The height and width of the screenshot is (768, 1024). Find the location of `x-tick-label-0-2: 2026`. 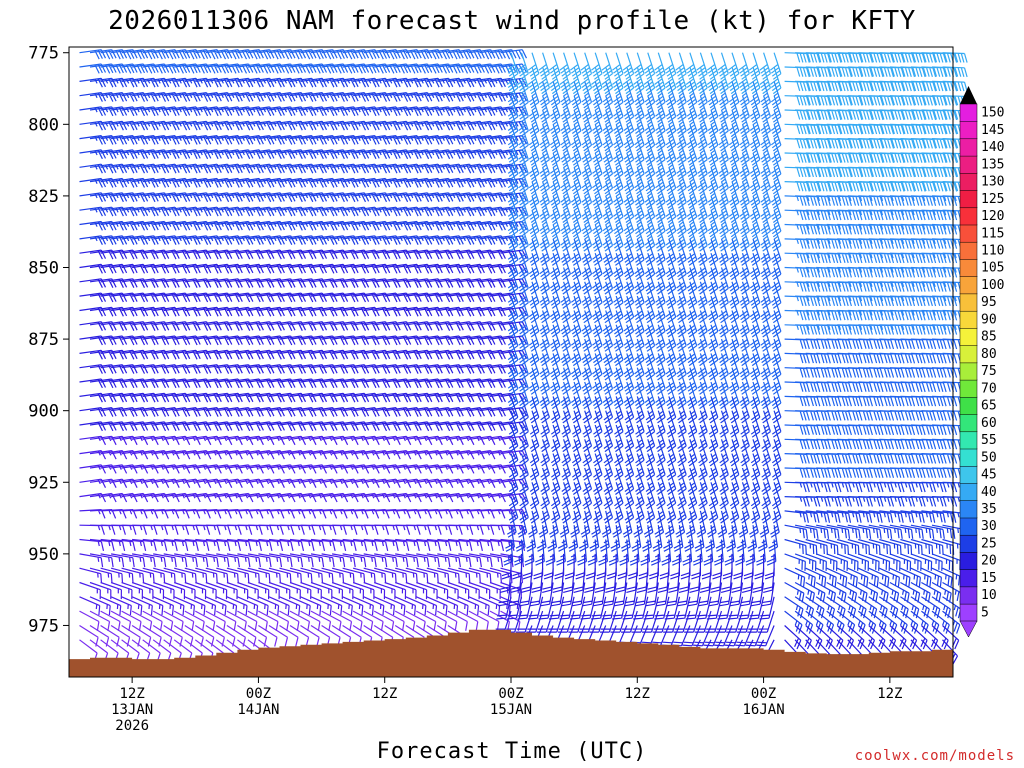

x-tick-label-0-2: 2026 is located at coordinates (132, 726).